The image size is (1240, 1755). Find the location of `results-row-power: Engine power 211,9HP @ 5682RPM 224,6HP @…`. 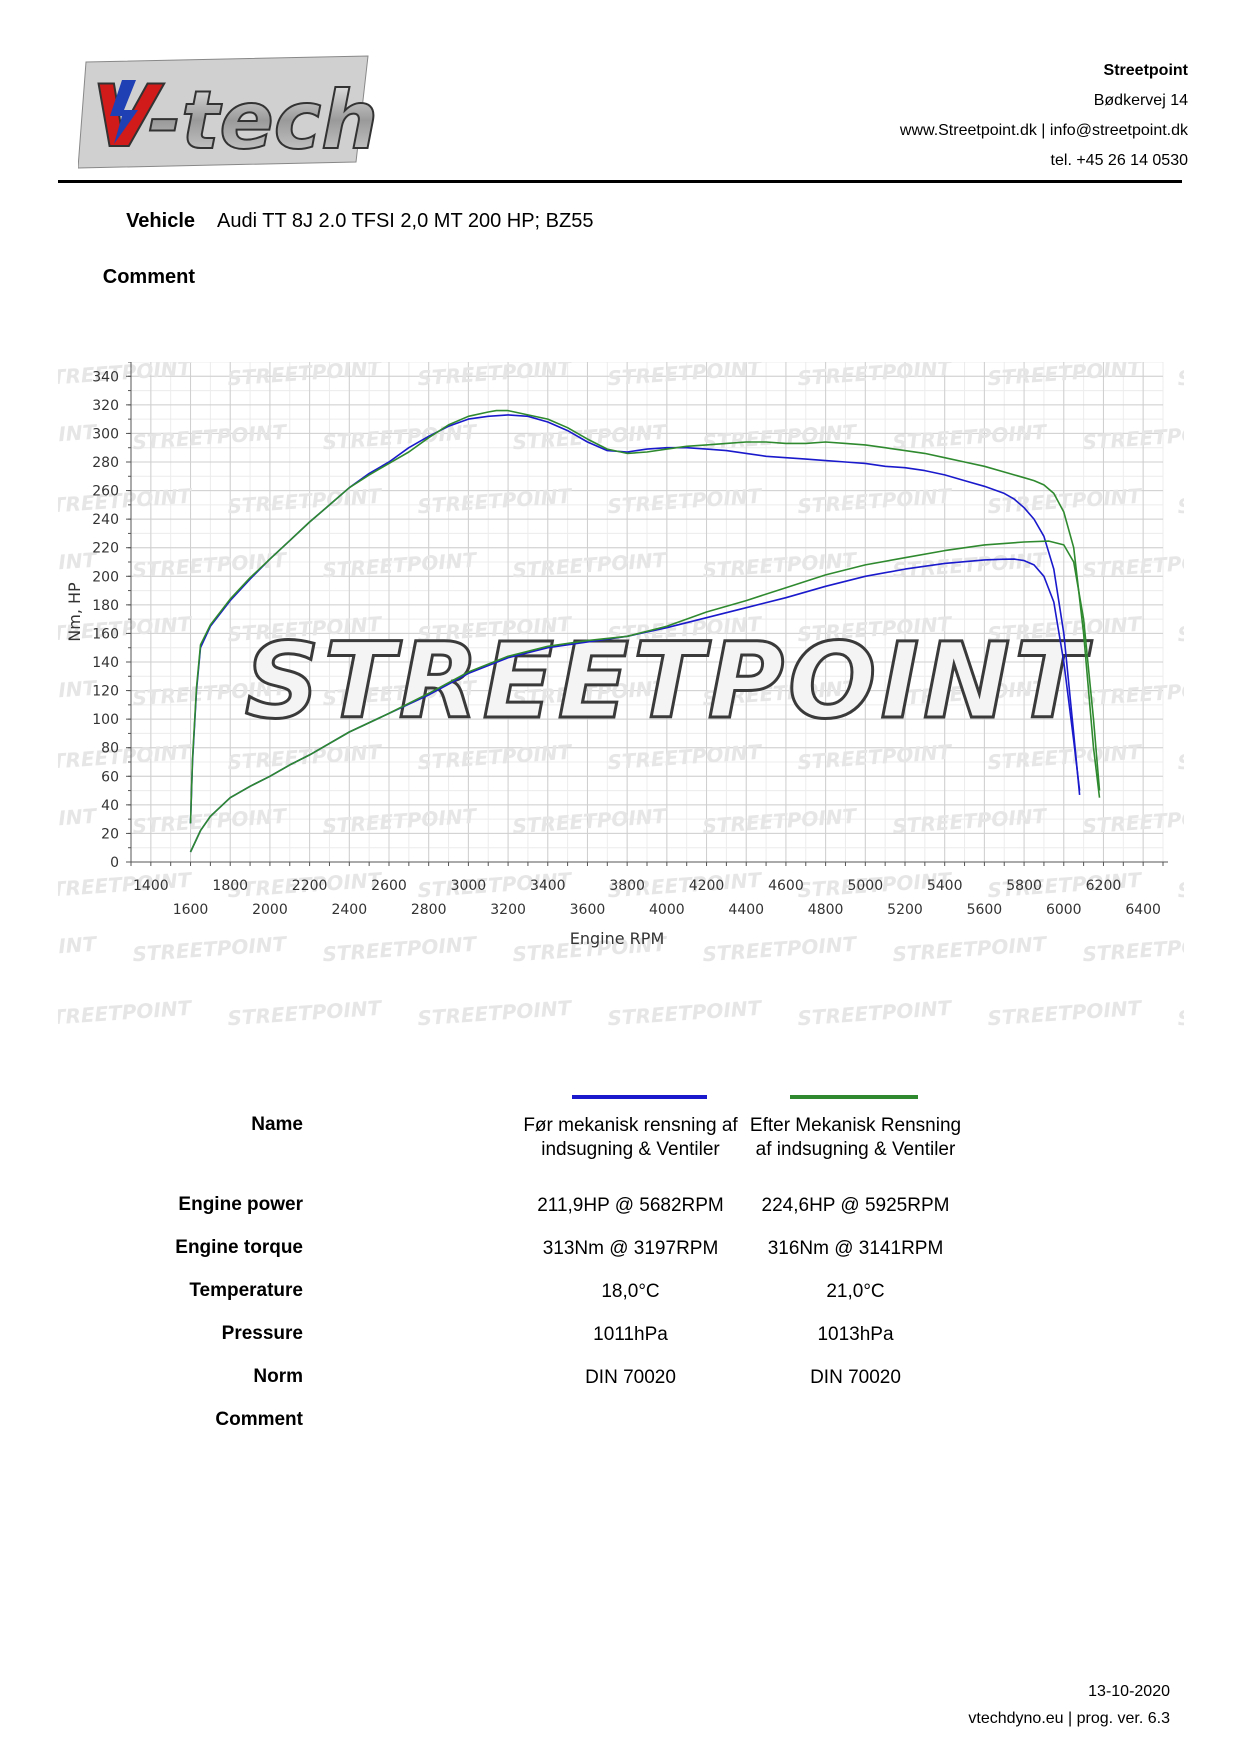

results-row-power: Engine power 211,9HP @ 5682RPM 224,6HP @… is located at coordinates (514, 1211).